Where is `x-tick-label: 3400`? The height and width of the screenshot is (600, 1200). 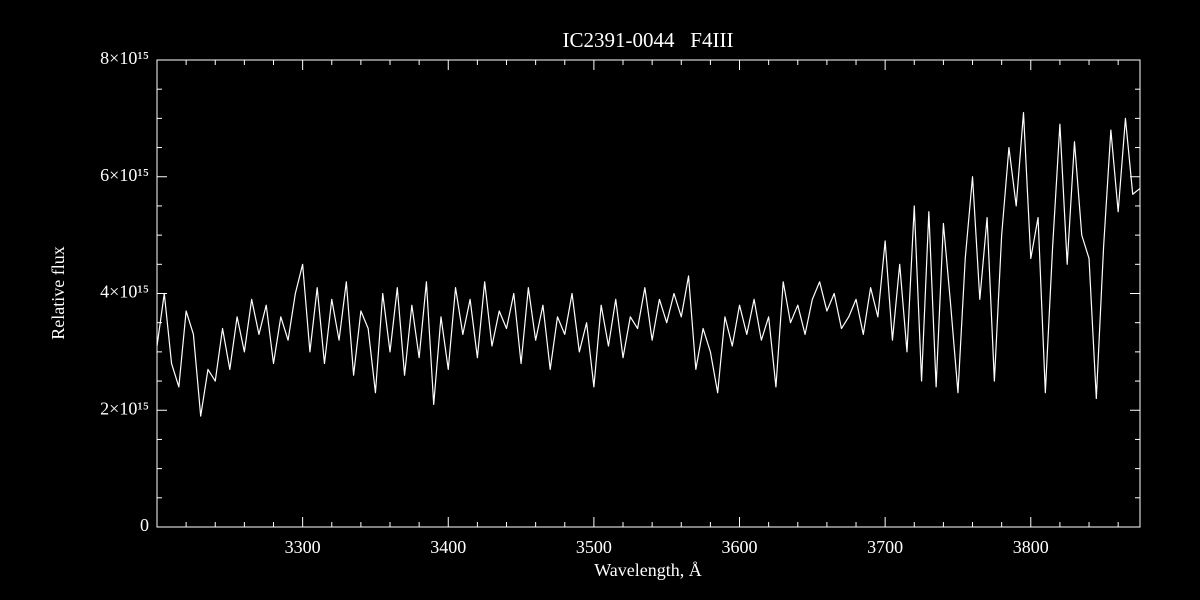
x-tick-label: 3400 is located at coordinates (448, 547).